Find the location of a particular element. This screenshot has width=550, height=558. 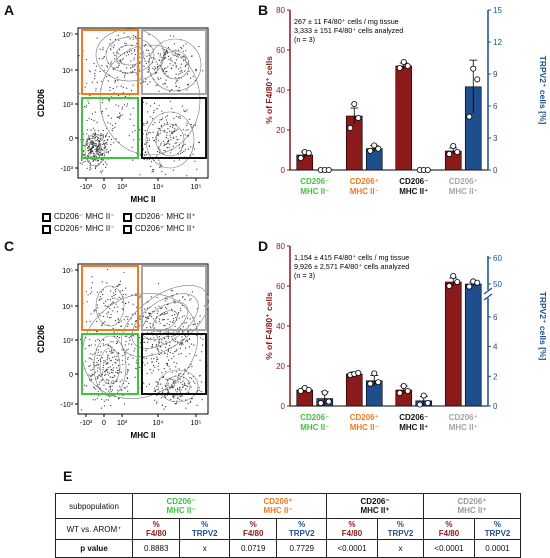

legend-label: CD206⁻ MHC II⁺ is located at coordinates (165, 216).